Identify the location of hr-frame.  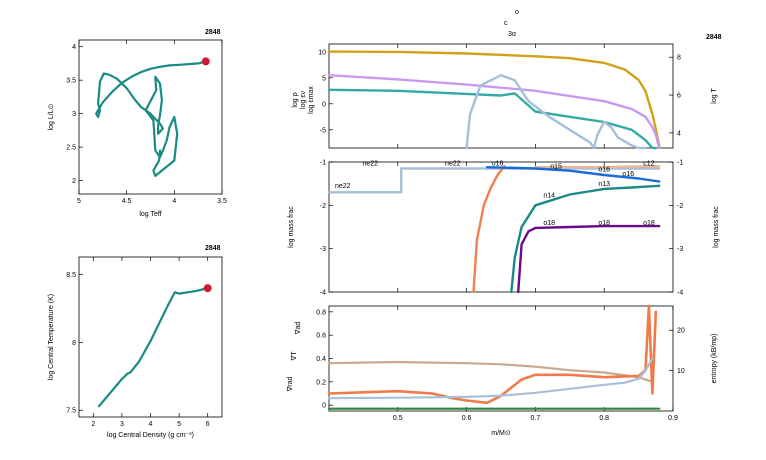
(150, 117).